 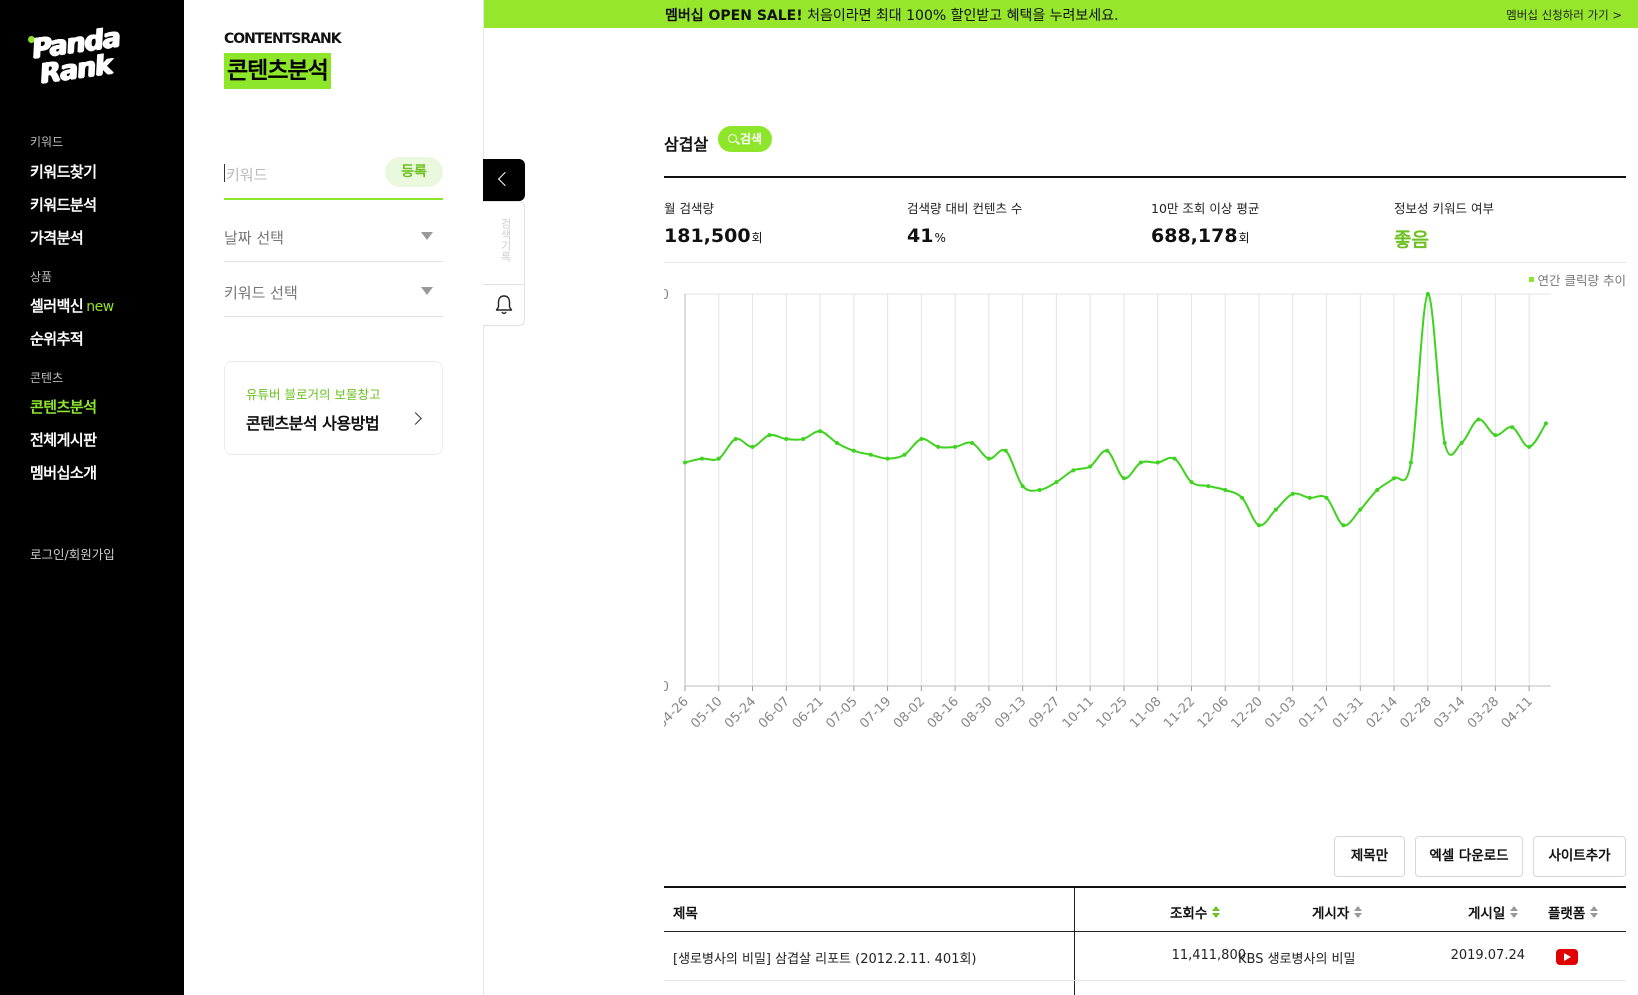 I want to click on title-only-button: 제목만, so click(x=1369, y=856).